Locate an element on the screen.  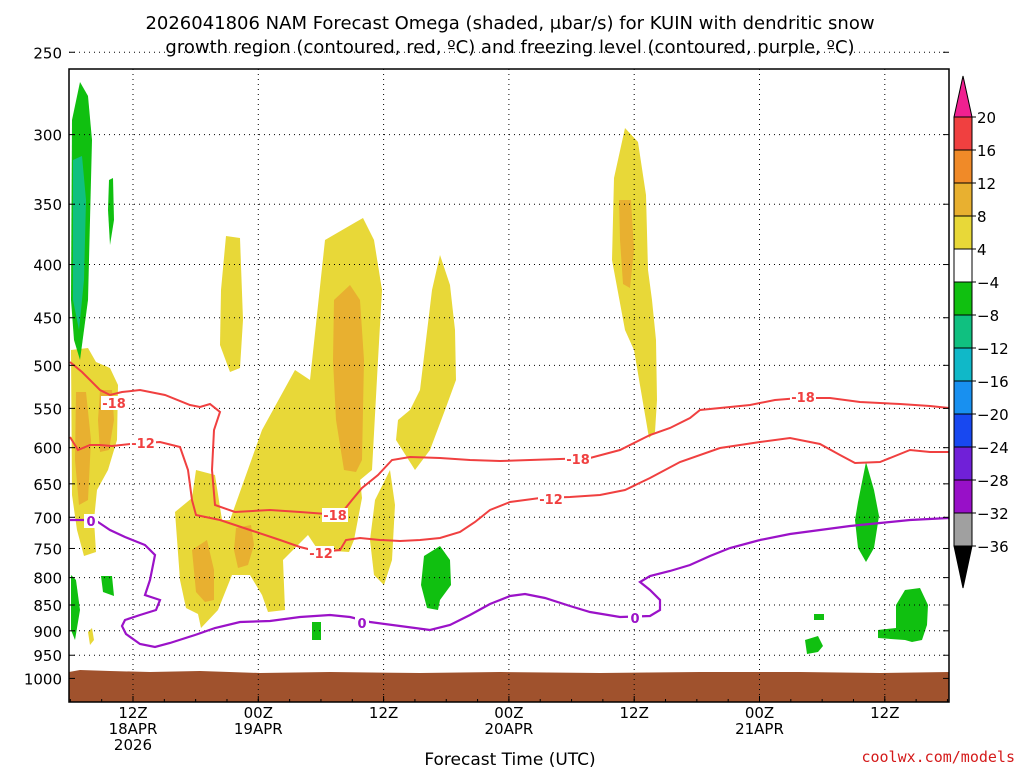
colorbar-label: 20 is located at coordinates (986, 118).